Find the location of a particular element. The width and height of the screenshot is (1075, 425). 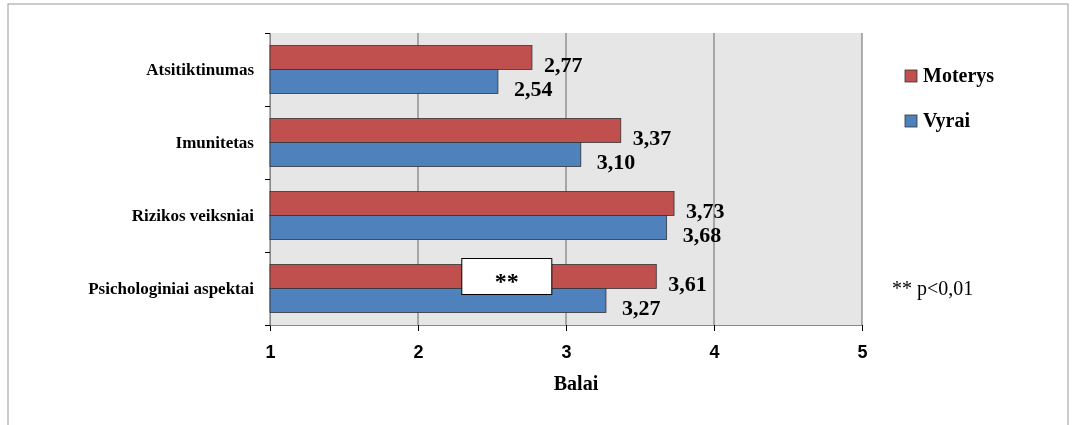

text: ** p<0,01 is located at coordinates (933, 288).